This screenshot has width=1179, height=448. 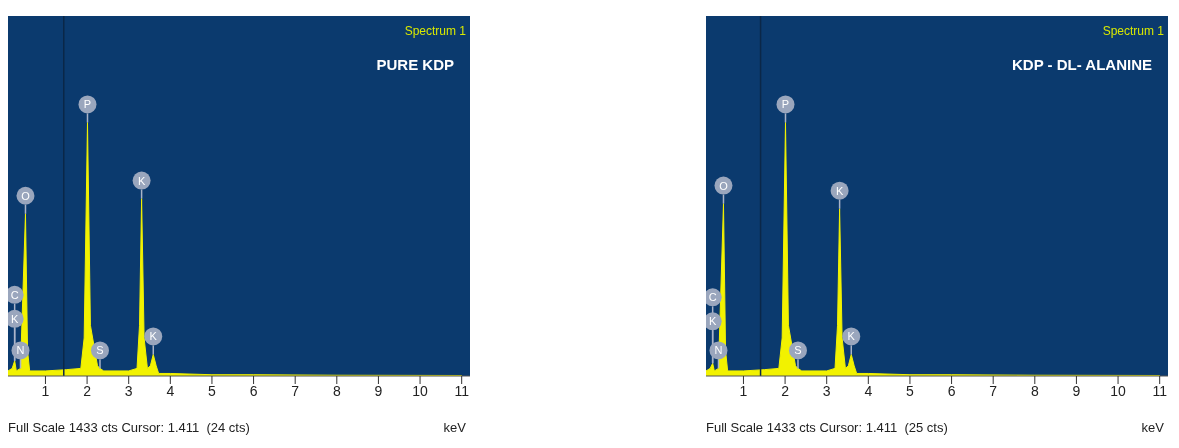 I want to click on chart-title: KDP - DL- ALANINE, so click(x=1082, y=64).